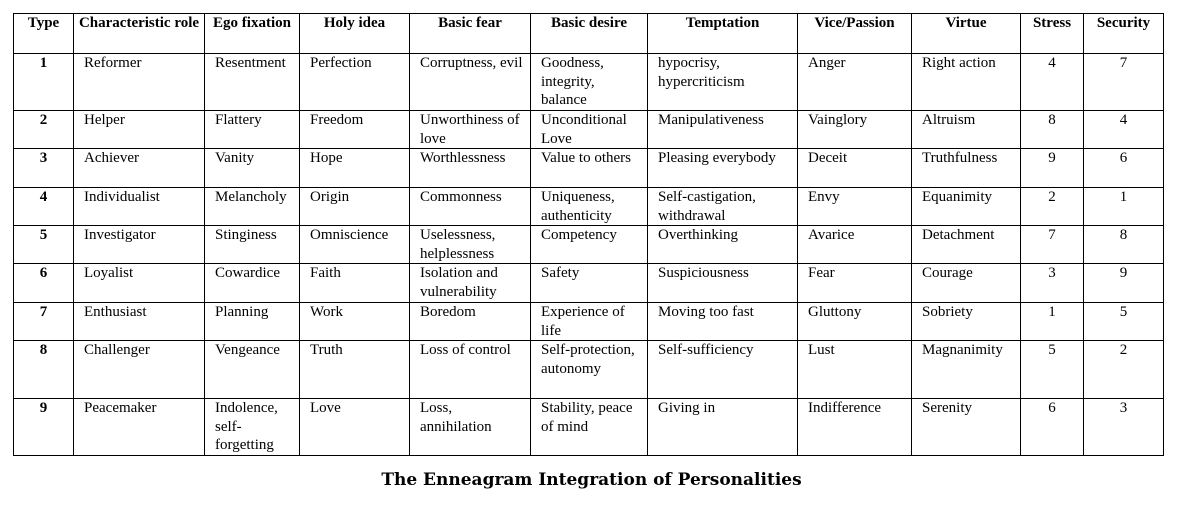  Describe the element at coordinates (354, 33) in the screenshot. I see `header-holy-idea: Holy idea` at that location.